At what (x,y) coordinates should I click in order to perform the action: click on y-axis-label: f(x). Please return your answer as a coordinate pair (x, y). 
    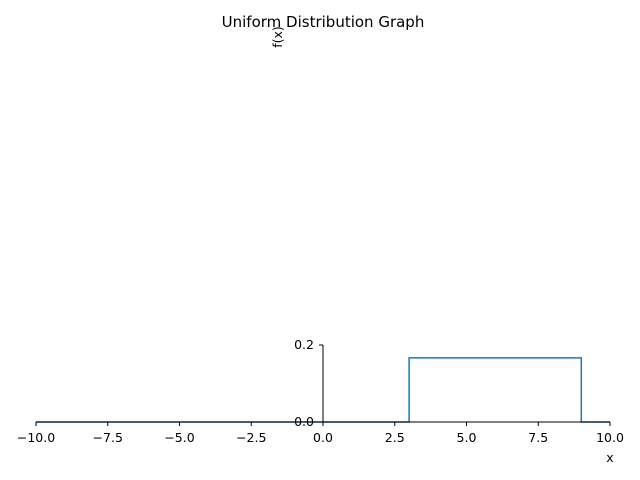
    Looking at the image, I should click on (277, 37).